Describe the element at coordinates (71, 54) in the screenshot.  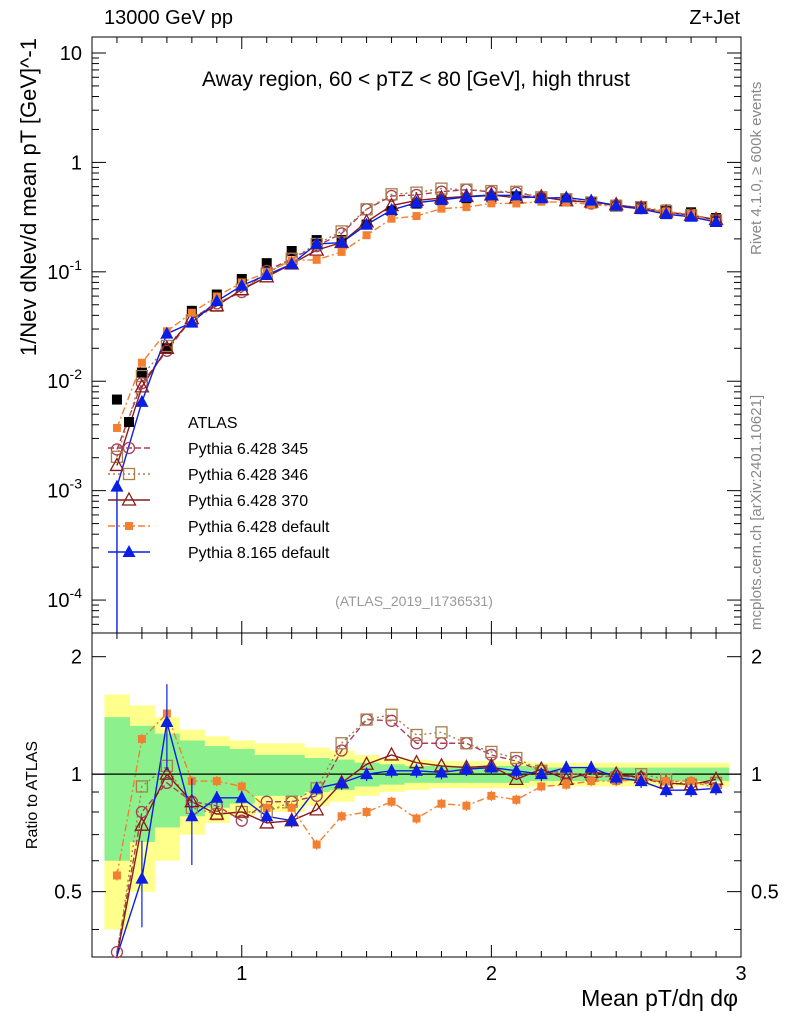
I see `y-tick-label: 10` at that location.